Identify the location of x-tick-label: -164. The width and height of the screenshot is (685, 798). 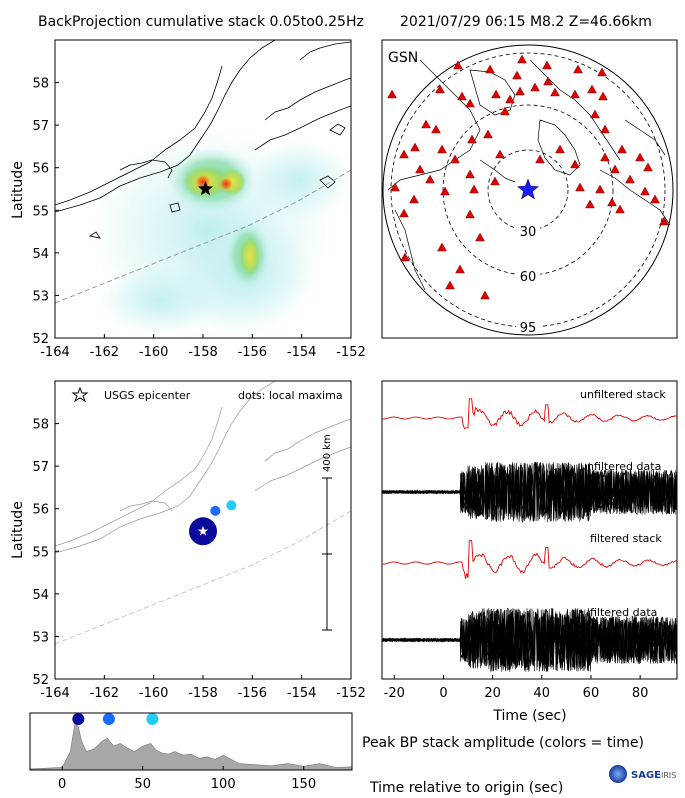
(55, 352).